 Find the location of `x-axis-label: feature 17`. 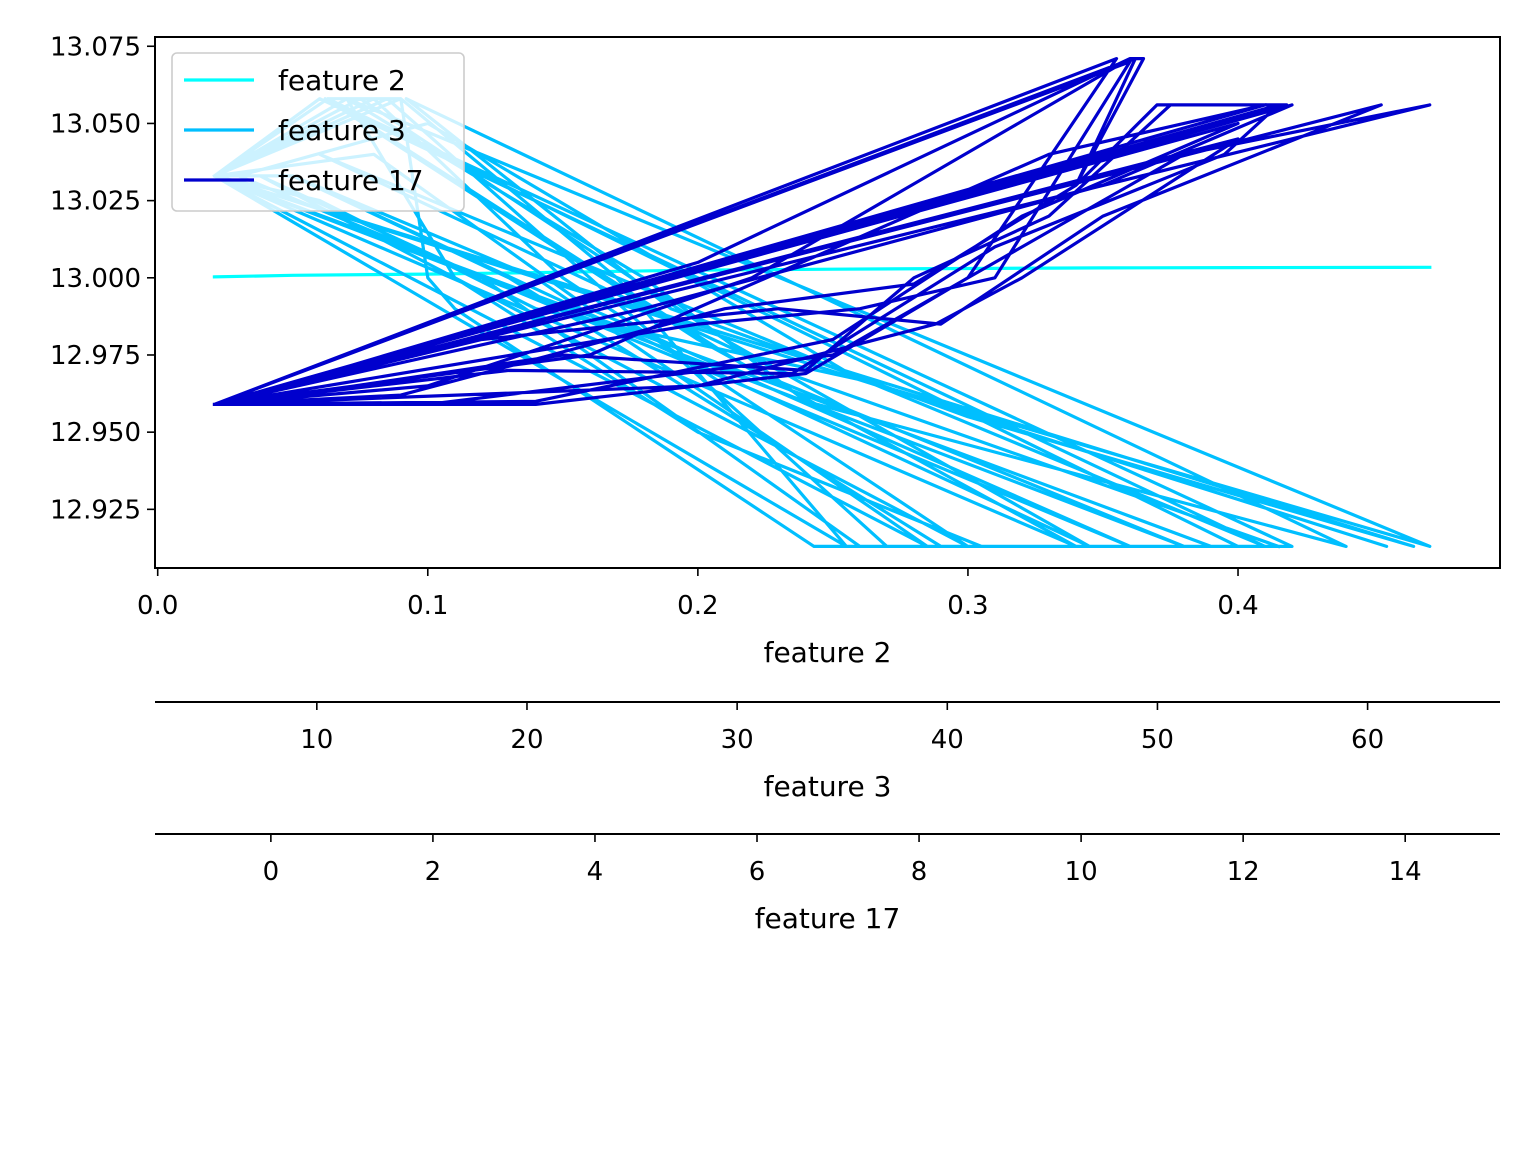

x-axis-label: feature 17 is located at coordinates (828, 918).